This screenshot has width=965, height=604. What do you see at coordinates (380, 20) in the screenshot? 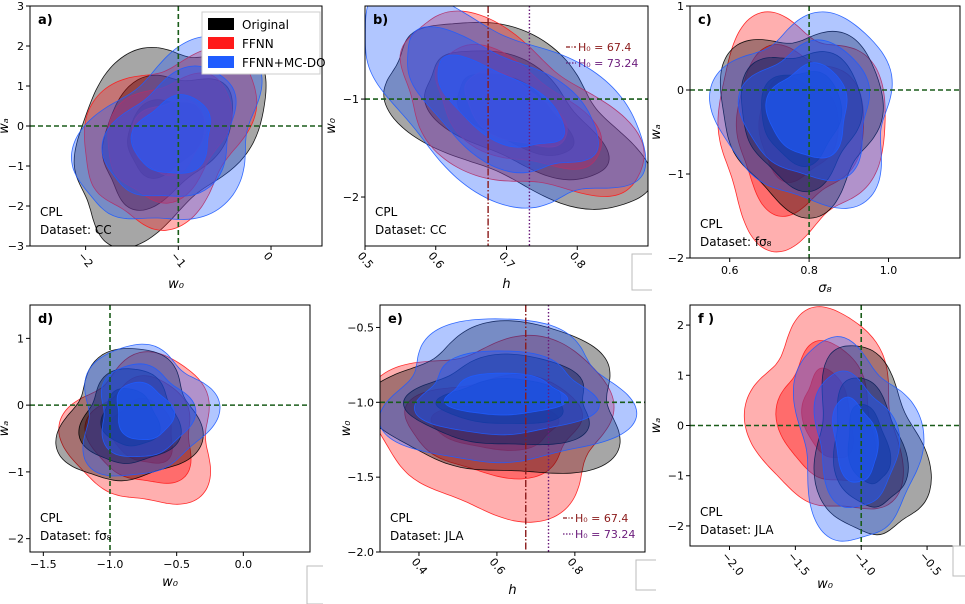
I see `panel-label: b)` at bounding box center [380, 20].